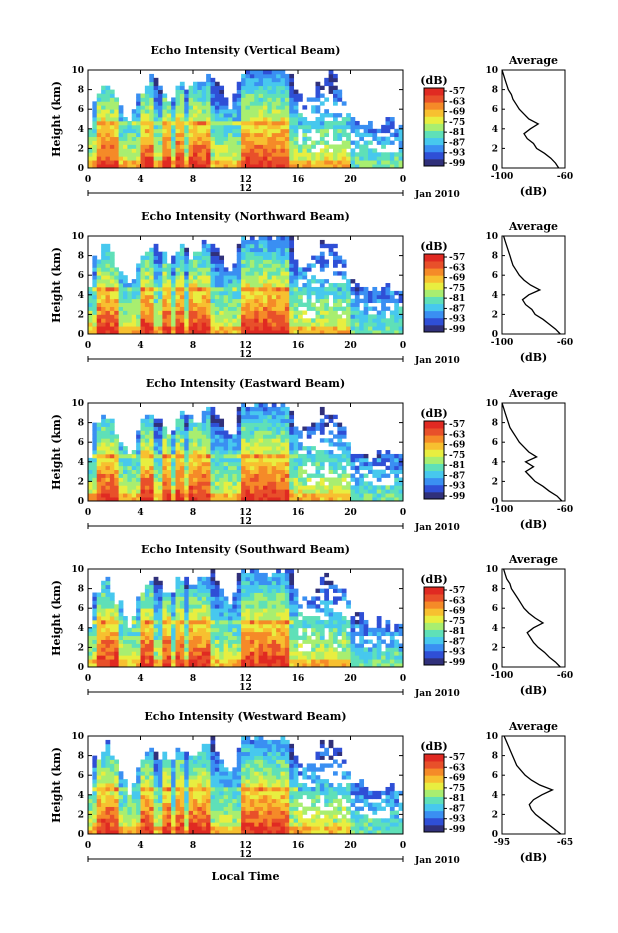 The image size is (618, 933). Describe the element at coordinates (81, 315) in the screenshot. I see `y-tick-label: 2` at that location.